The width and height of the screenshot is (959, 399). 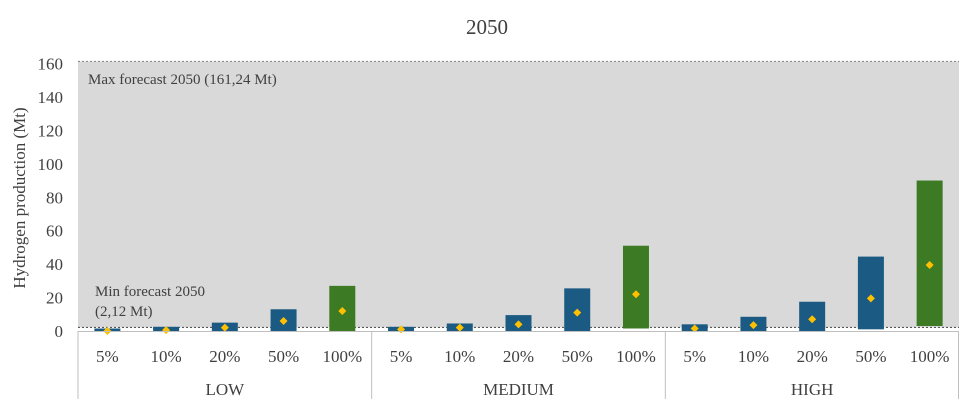 What do you see at coordinates (54, 298) in the screenshot?
I see `y-tick-label: 20` at bounding box center [54, 298].